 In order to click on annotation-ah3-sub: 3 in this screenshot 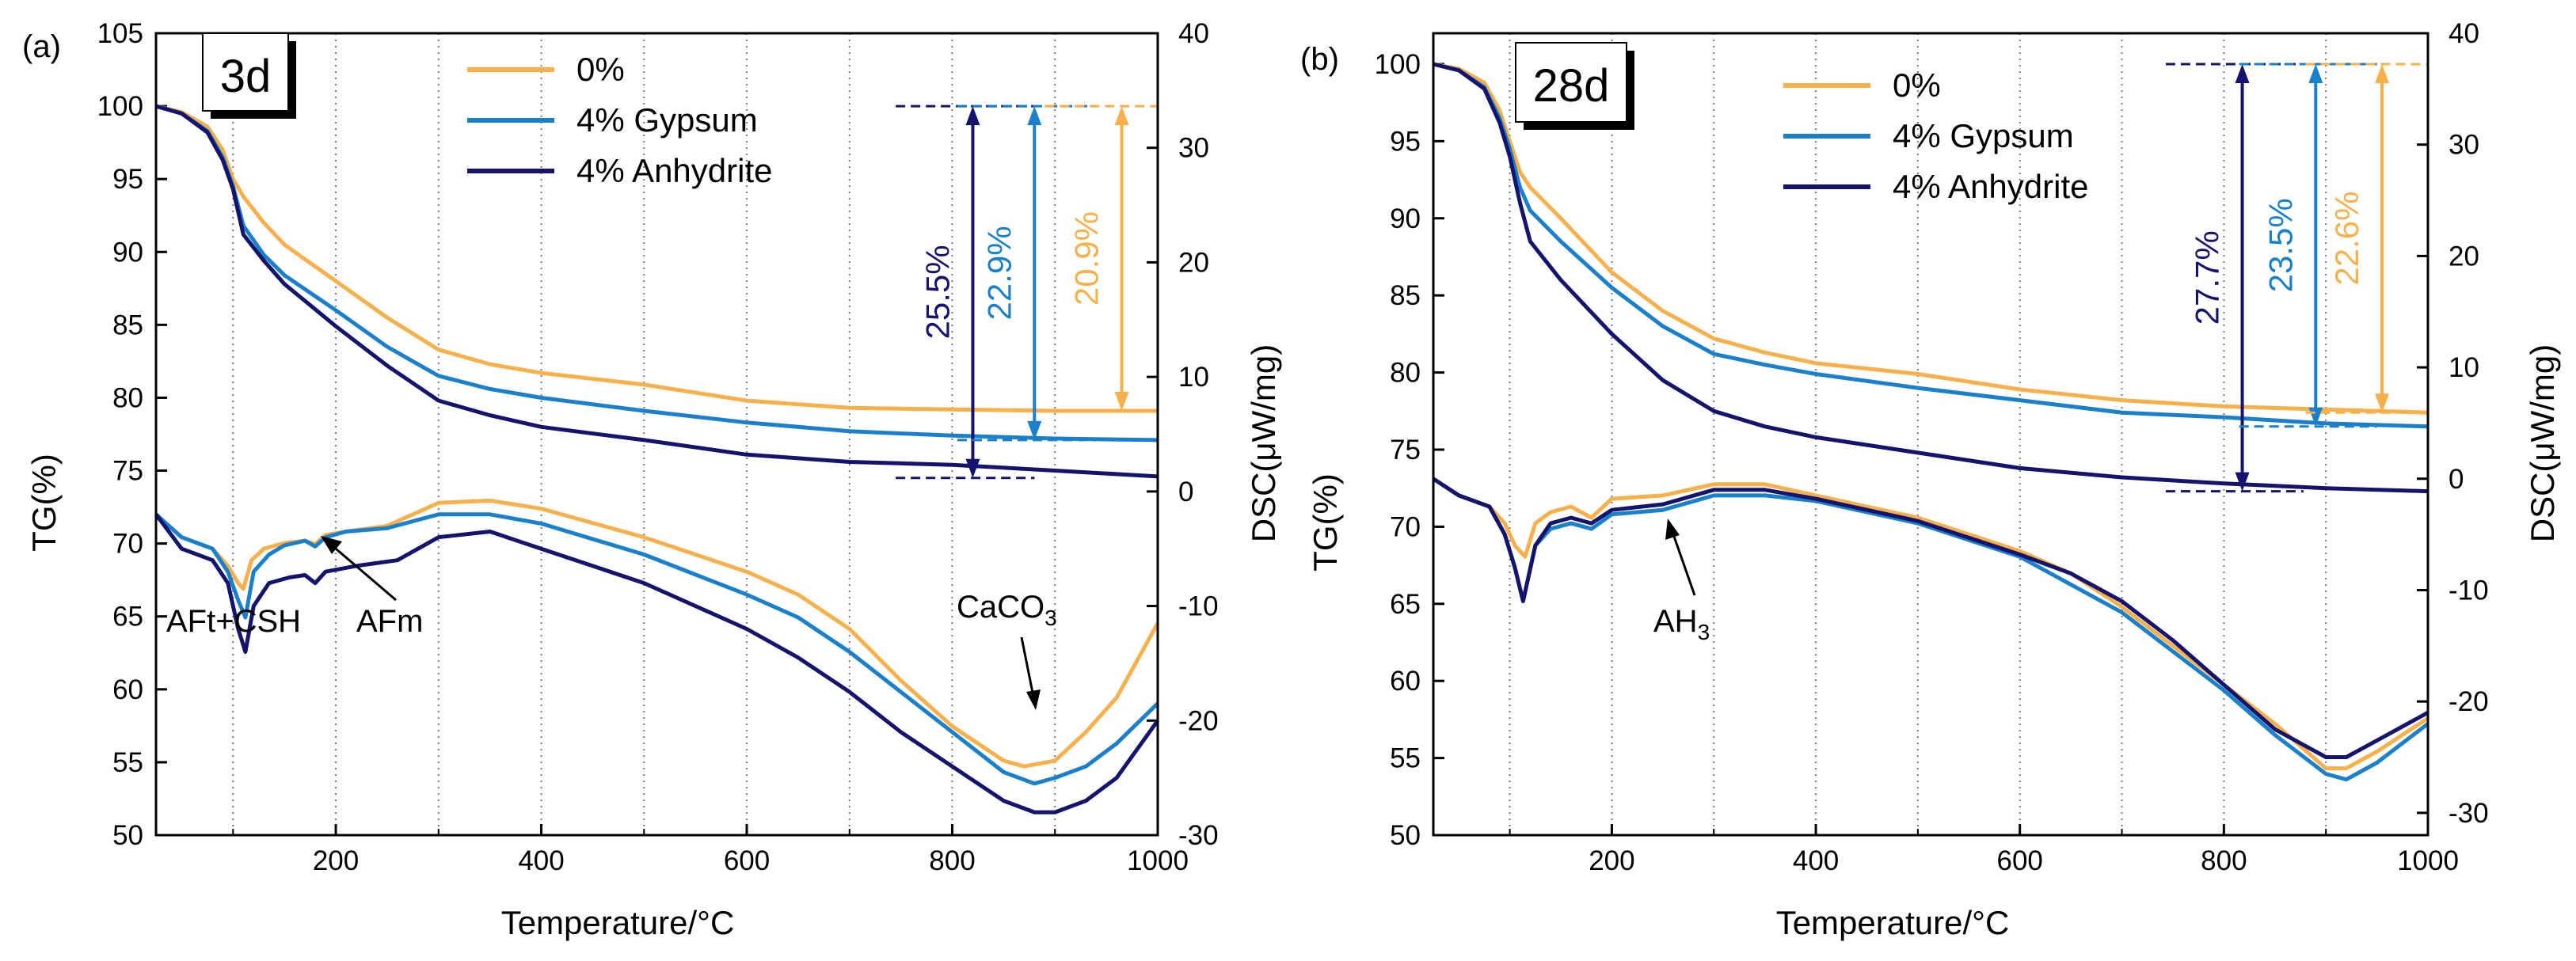, I will do `click(1704, 632)`.